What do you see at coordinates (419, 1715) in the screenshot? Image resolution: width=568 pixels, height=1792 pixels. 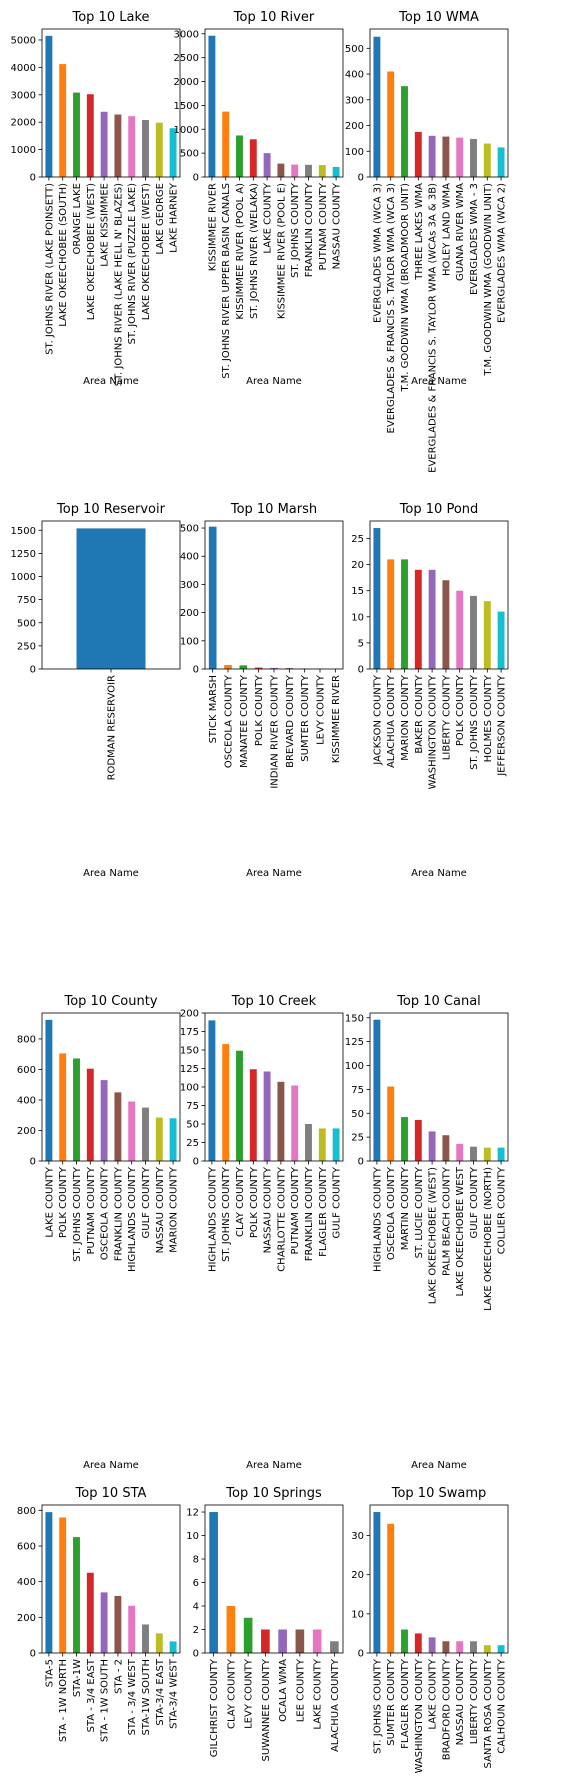 I see `x-tick-label: WASHINGTON COUNTY` at bounding box center [419, 1715].